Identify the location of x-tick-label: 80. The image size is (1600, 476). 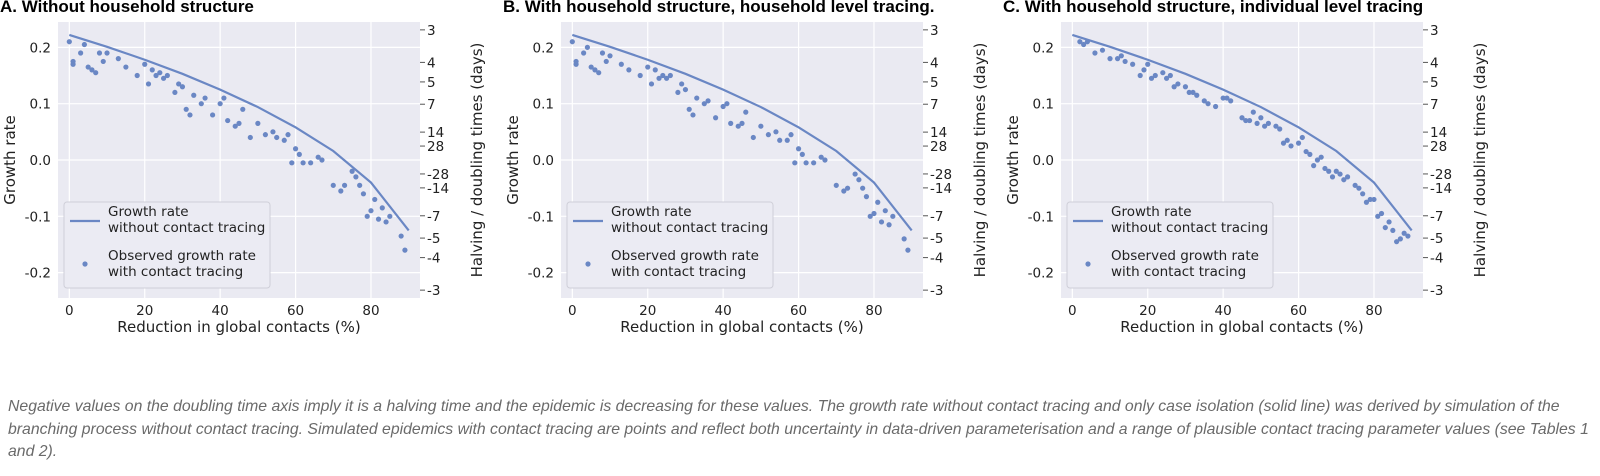
(370, 311).